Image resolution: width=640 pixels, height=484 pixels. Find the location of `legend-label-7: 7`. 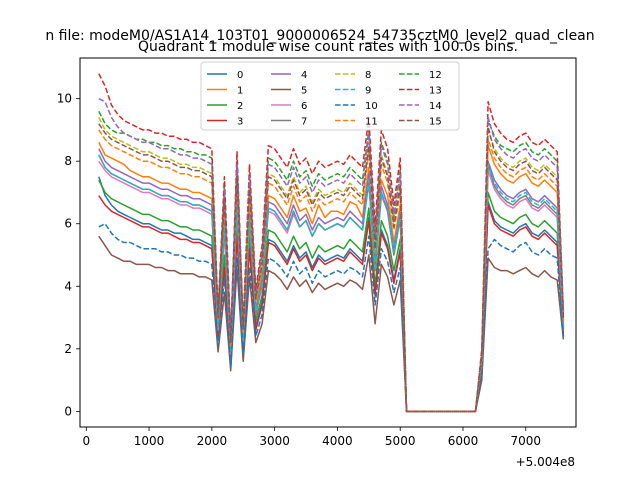

legend-label-7: 7 is located at coordinates (304, 122).